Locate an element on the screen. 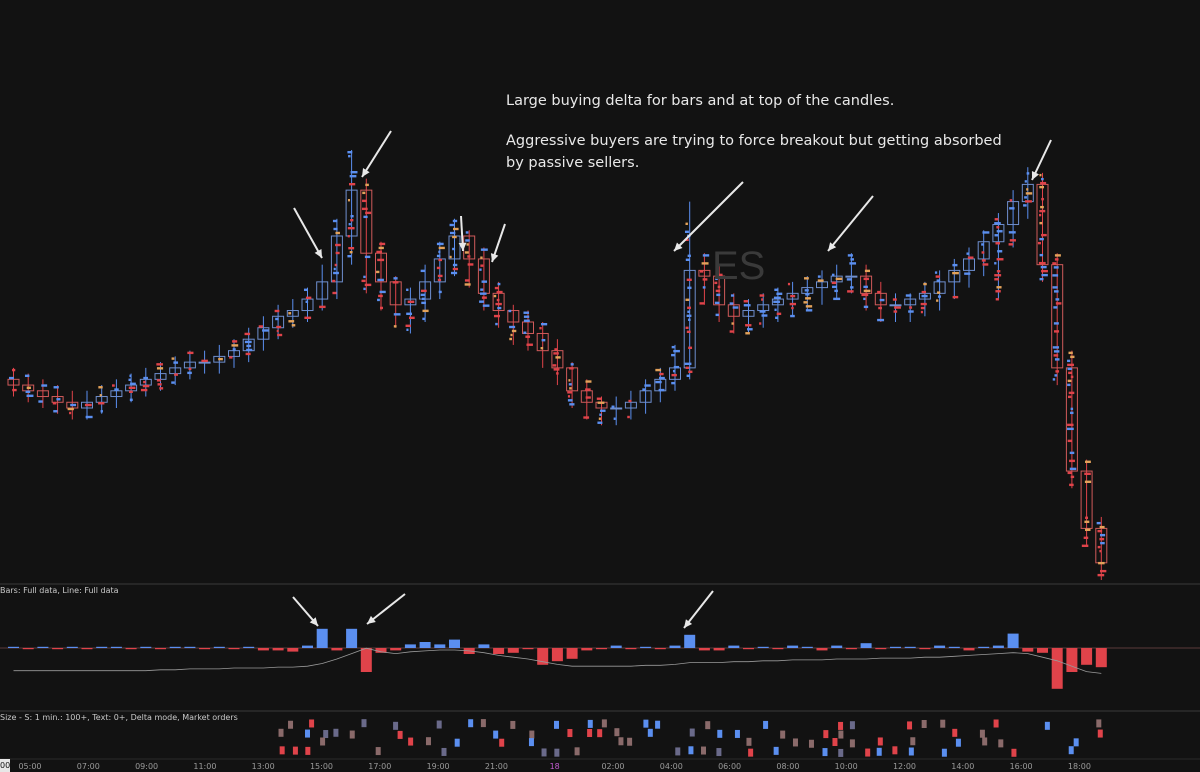 The height and width of the screenshot is (772, 1200). time-axis-label: 05:00 is located at coordinates (30, 766).